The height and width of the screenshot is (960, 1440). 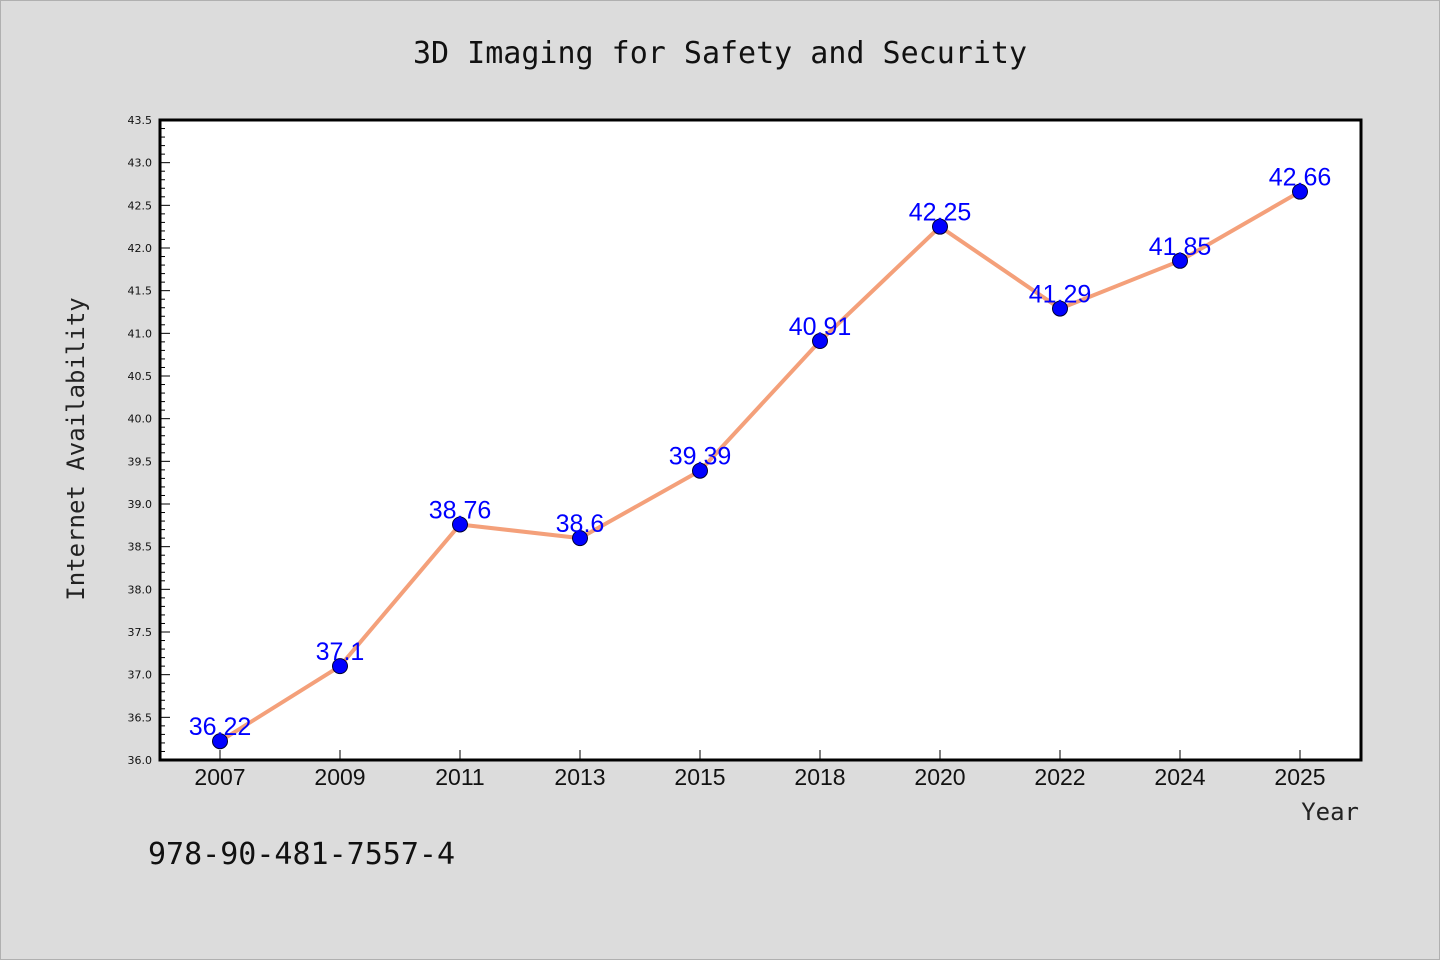 I want to click on y-tick-label: 43.5, so click(x=140, y=120).